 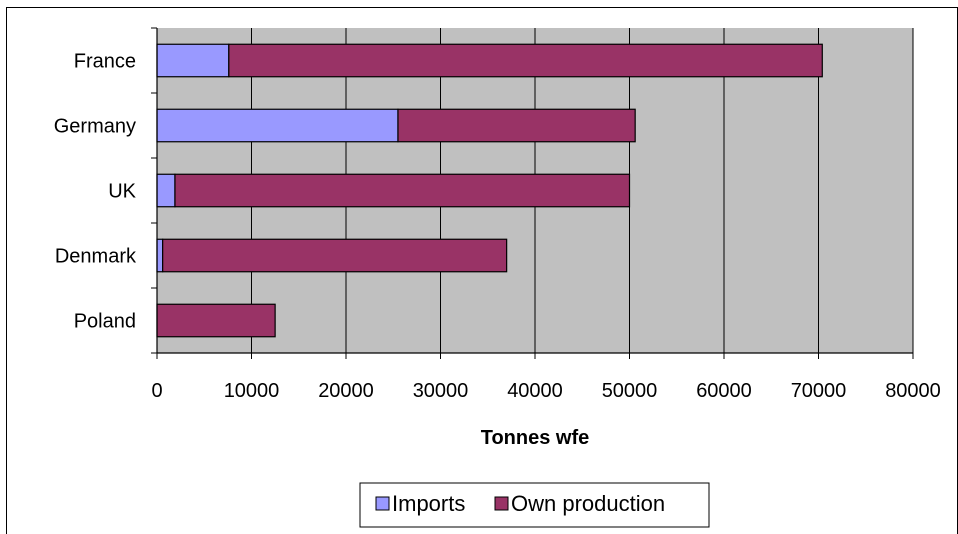 What do you see at coordinates (441, 391) in the screenshot?
I see `x-tick-label: 30000` at bounding box center [441, 391].